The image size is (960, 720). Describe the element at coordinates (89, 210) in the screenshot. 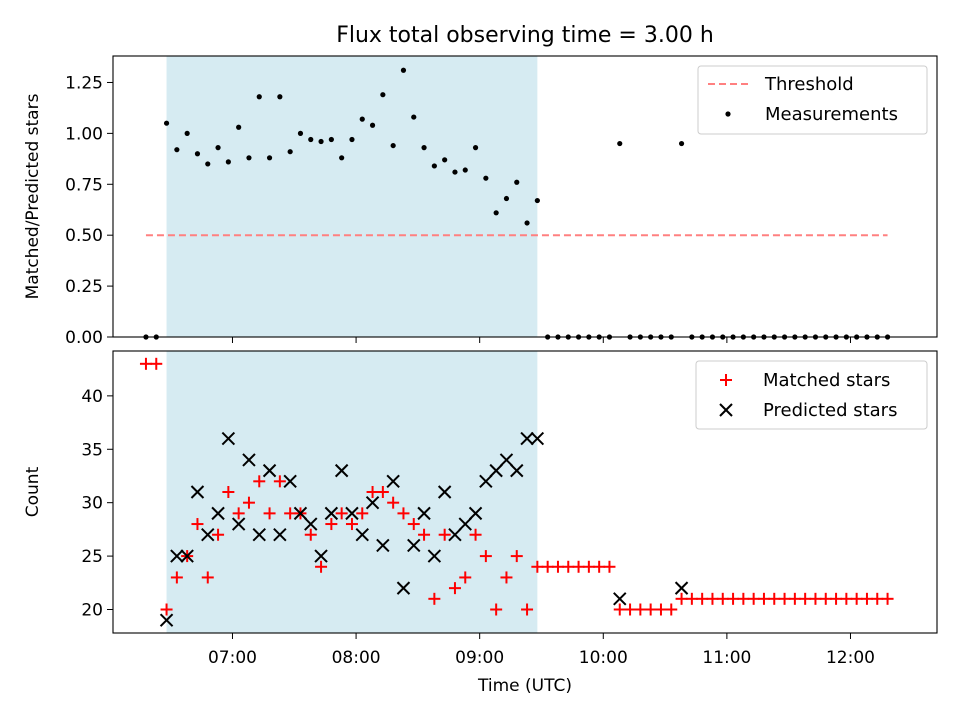

I see `ratio-y-ticks: 0.00 0.25 0.50 0.75 1.00 1.25` at that location.